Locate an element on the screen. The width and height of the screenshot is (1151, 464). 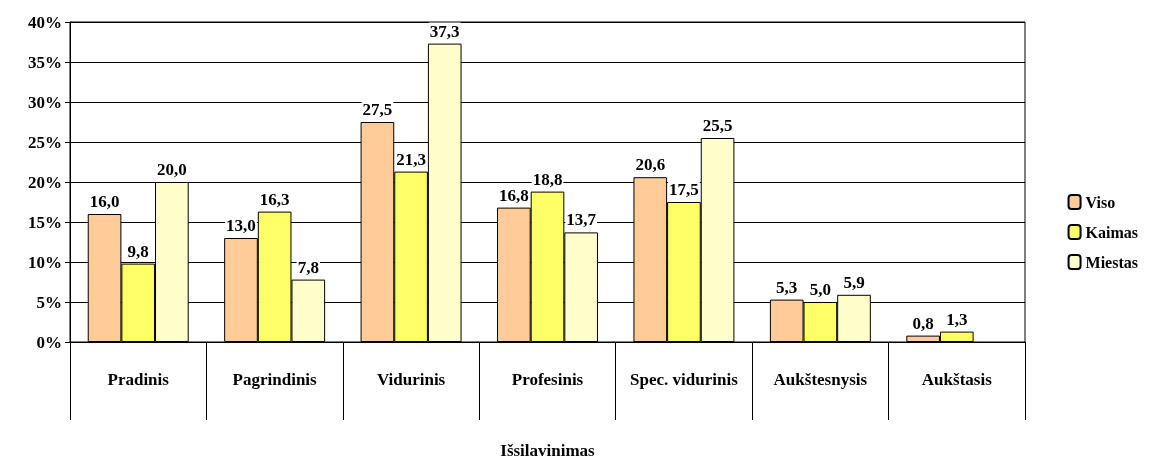
y-tick-label: 0% is located at coordinates (49, 342).